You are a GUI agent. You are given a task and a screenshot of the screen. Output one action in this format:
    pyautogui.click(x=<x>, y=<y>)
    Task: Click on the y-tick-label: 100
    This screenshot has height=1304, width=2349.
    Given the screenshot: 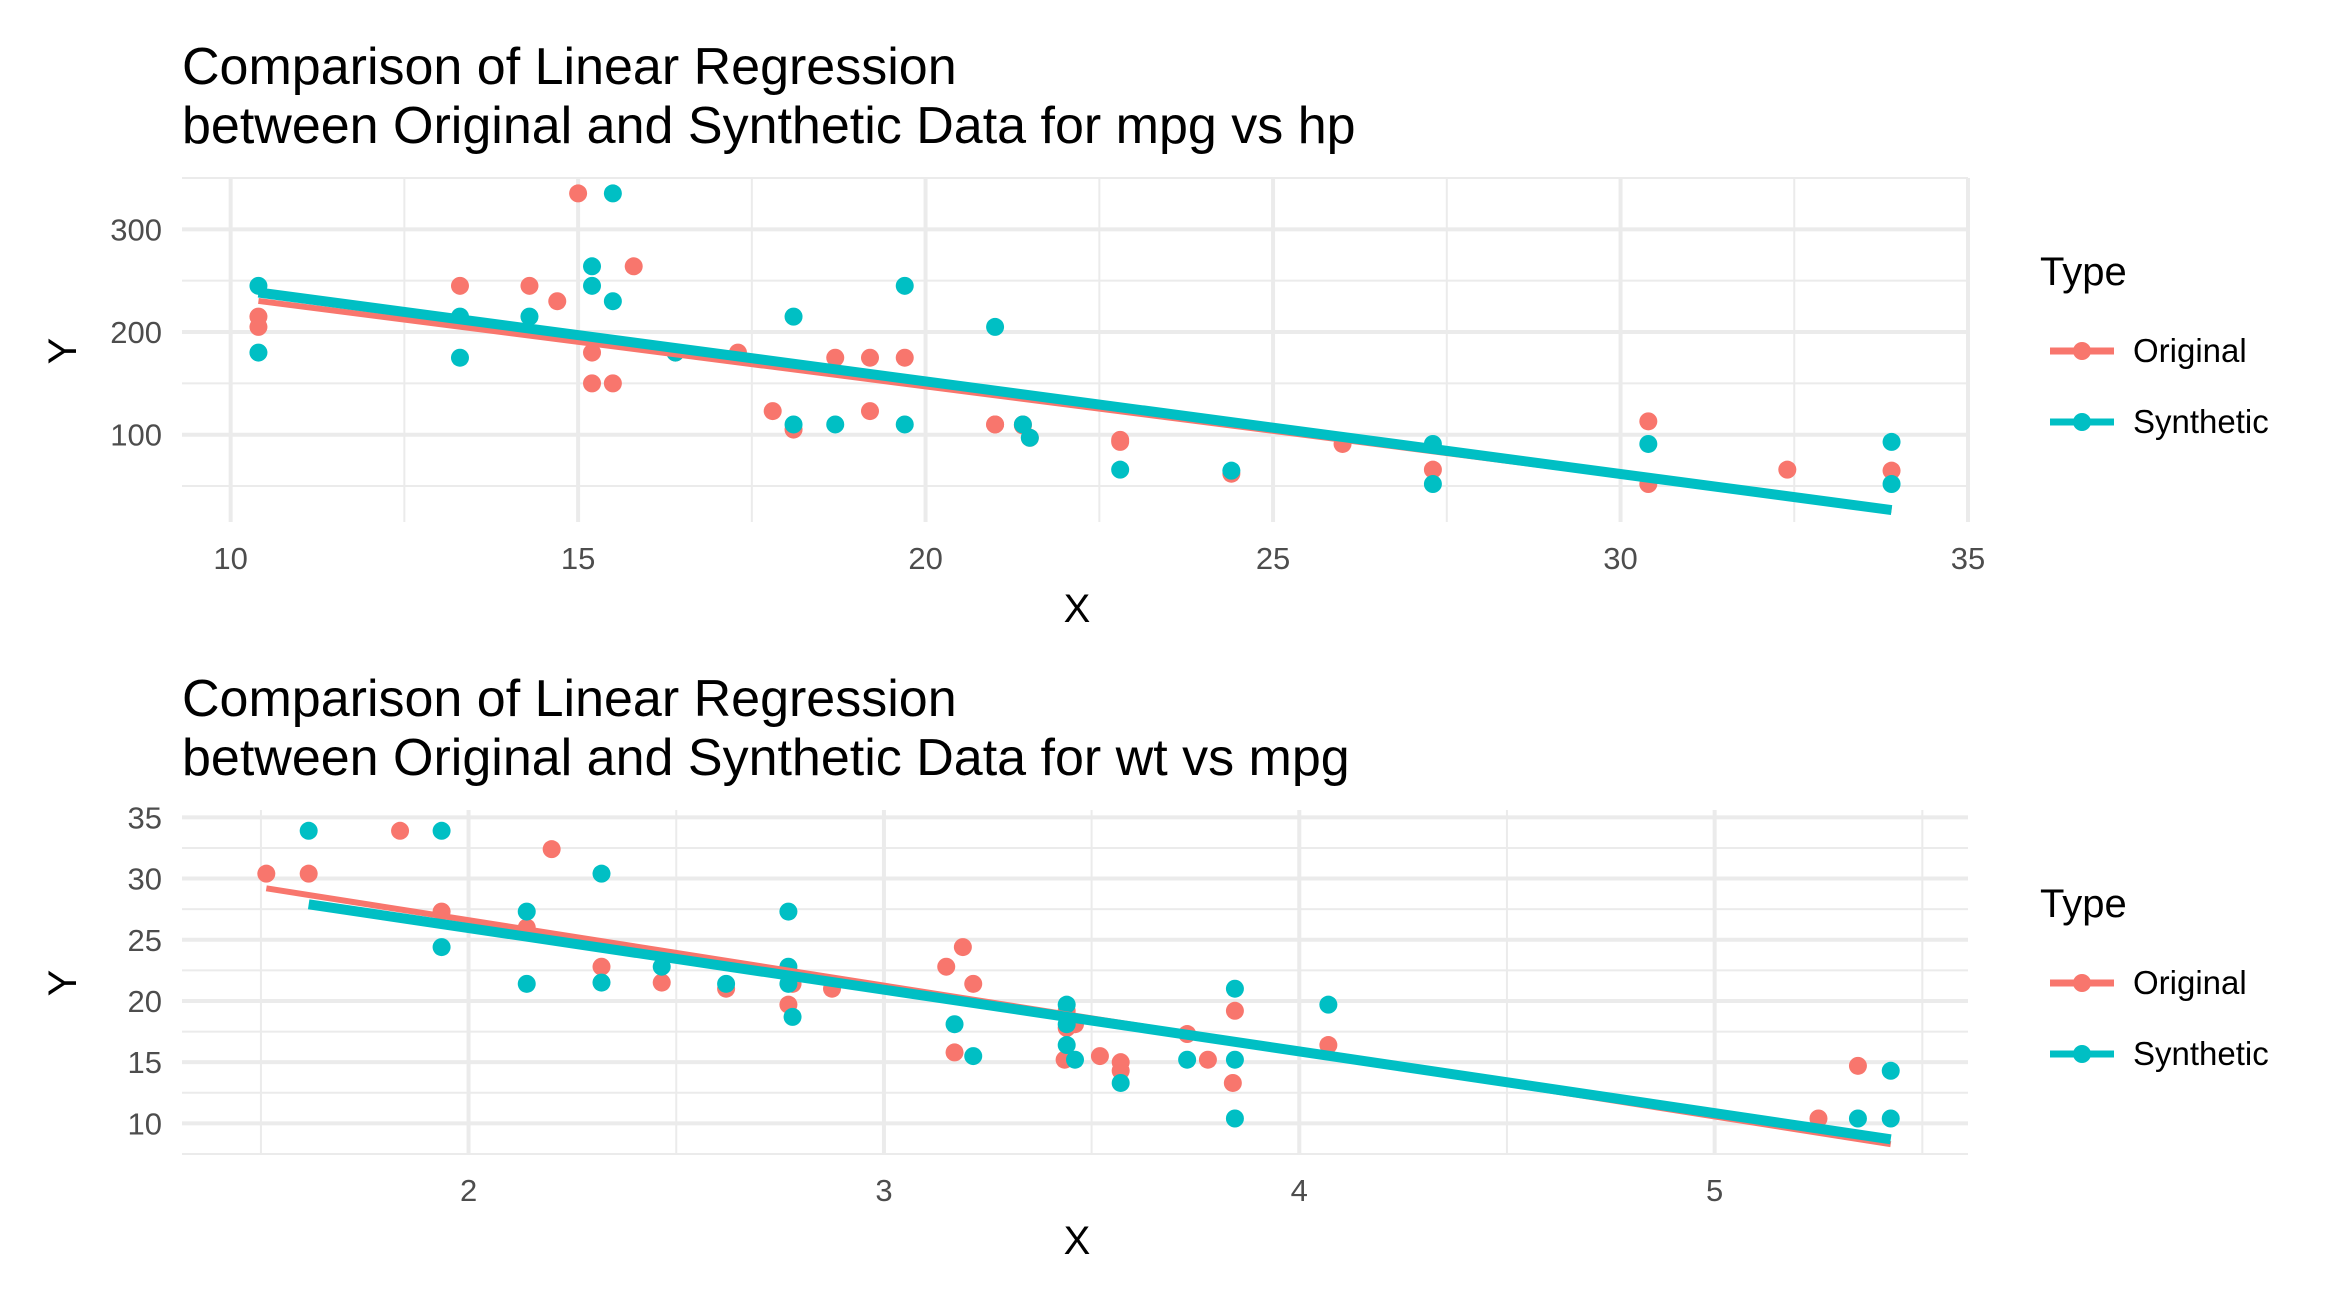 What is the action you would take?
    pyautogui.click(x=136, y=435)
    